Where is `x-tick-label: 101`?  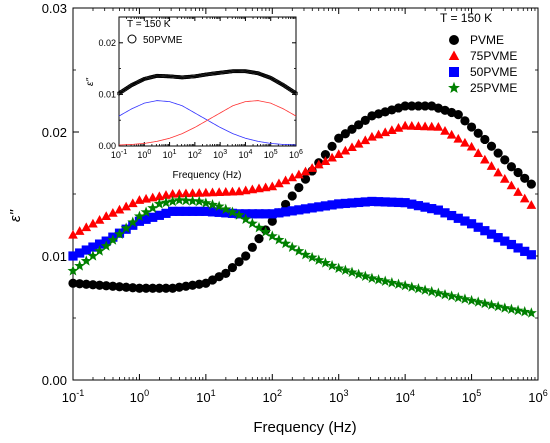 x-tick-label: 101 is located at coordinates (205, 396).